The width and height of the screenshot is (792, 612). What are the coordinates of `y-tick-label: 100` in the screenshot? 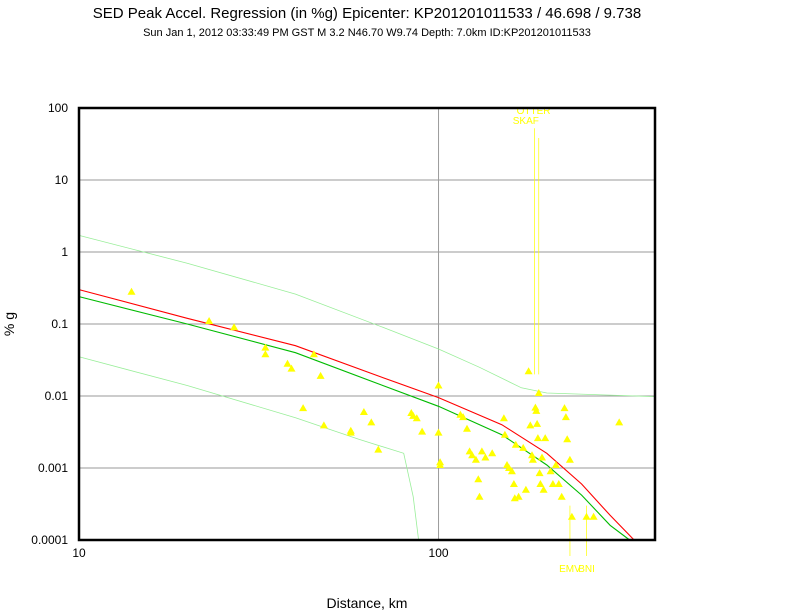 It's located at (58, 108).